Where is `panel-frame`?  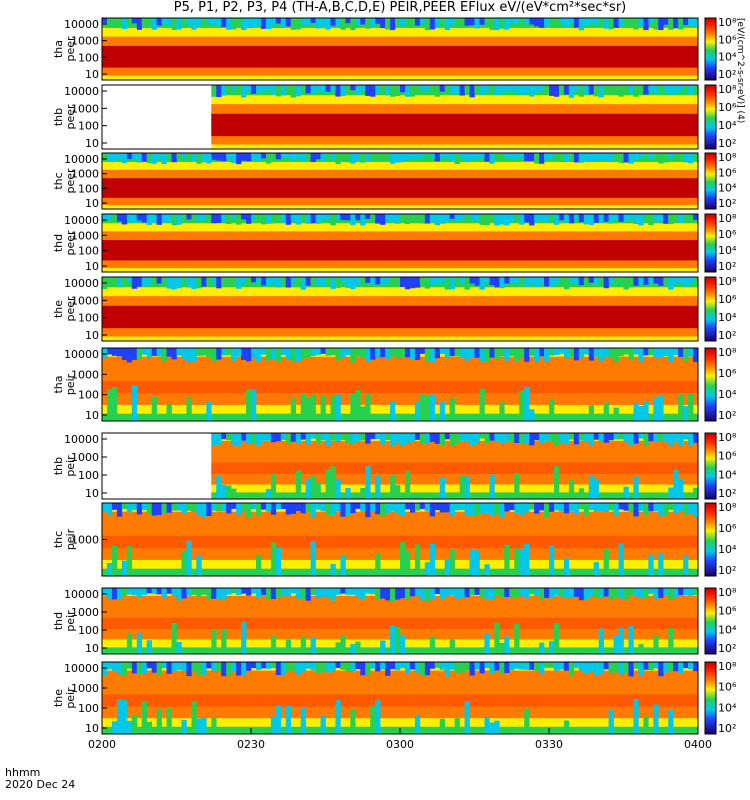 panel-frame is located at coordinates (400, 621).